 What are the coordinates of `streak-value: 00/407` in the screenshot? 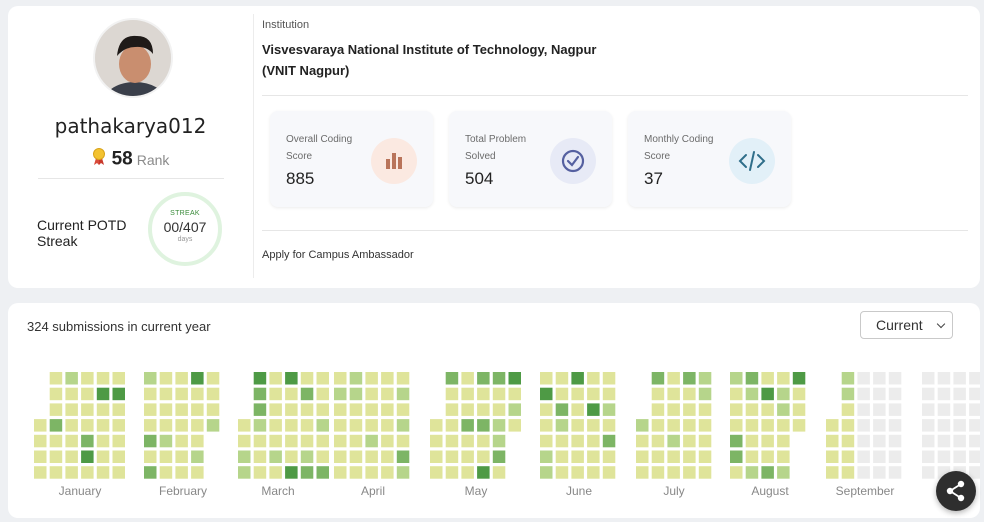 It's located at (185, 227).